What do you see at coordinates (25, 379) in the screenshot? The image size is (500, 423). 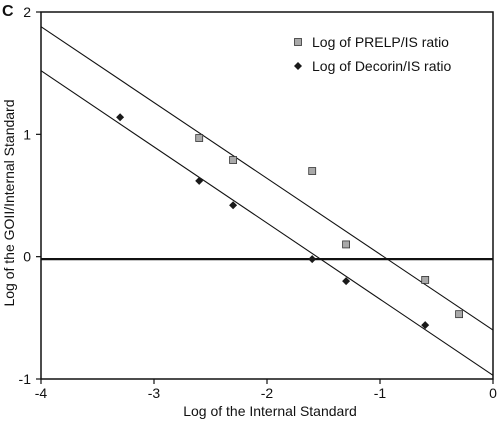 I see `y-tick-label: -1` at bounding box center [25, 379].